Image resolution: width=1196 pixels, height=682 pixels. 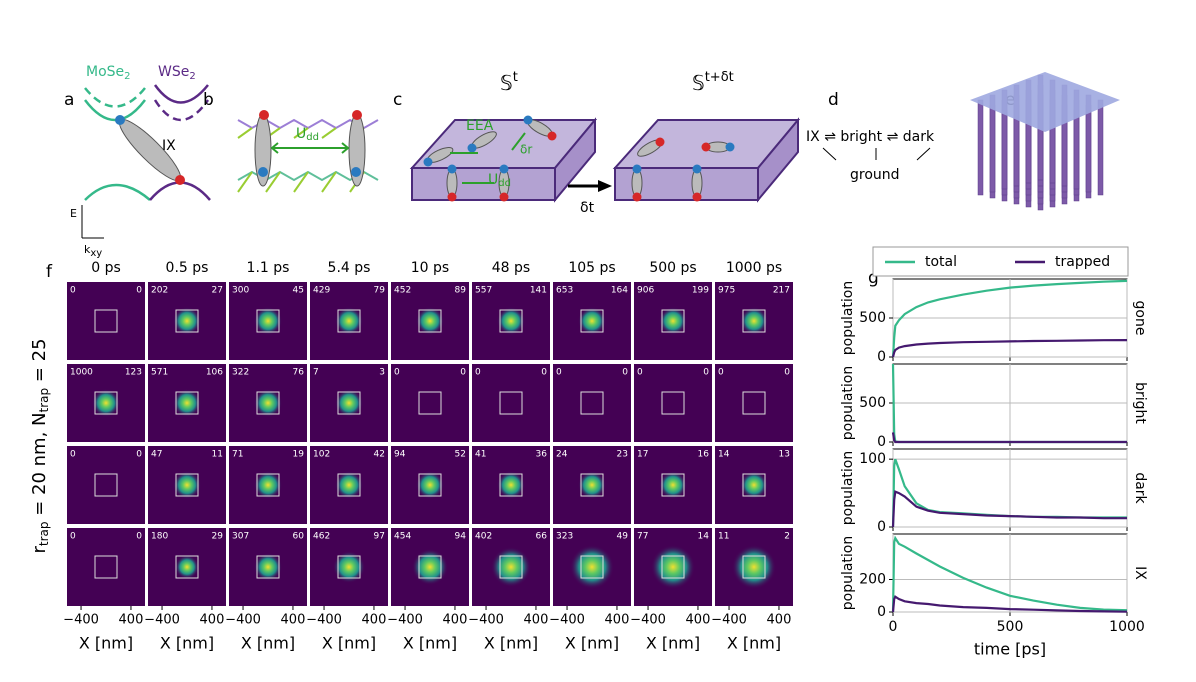 What do you see at coordinates (39, 467) in the screenshot?
I see `text: = 20 nm, N` at bounding box center [39, 467].